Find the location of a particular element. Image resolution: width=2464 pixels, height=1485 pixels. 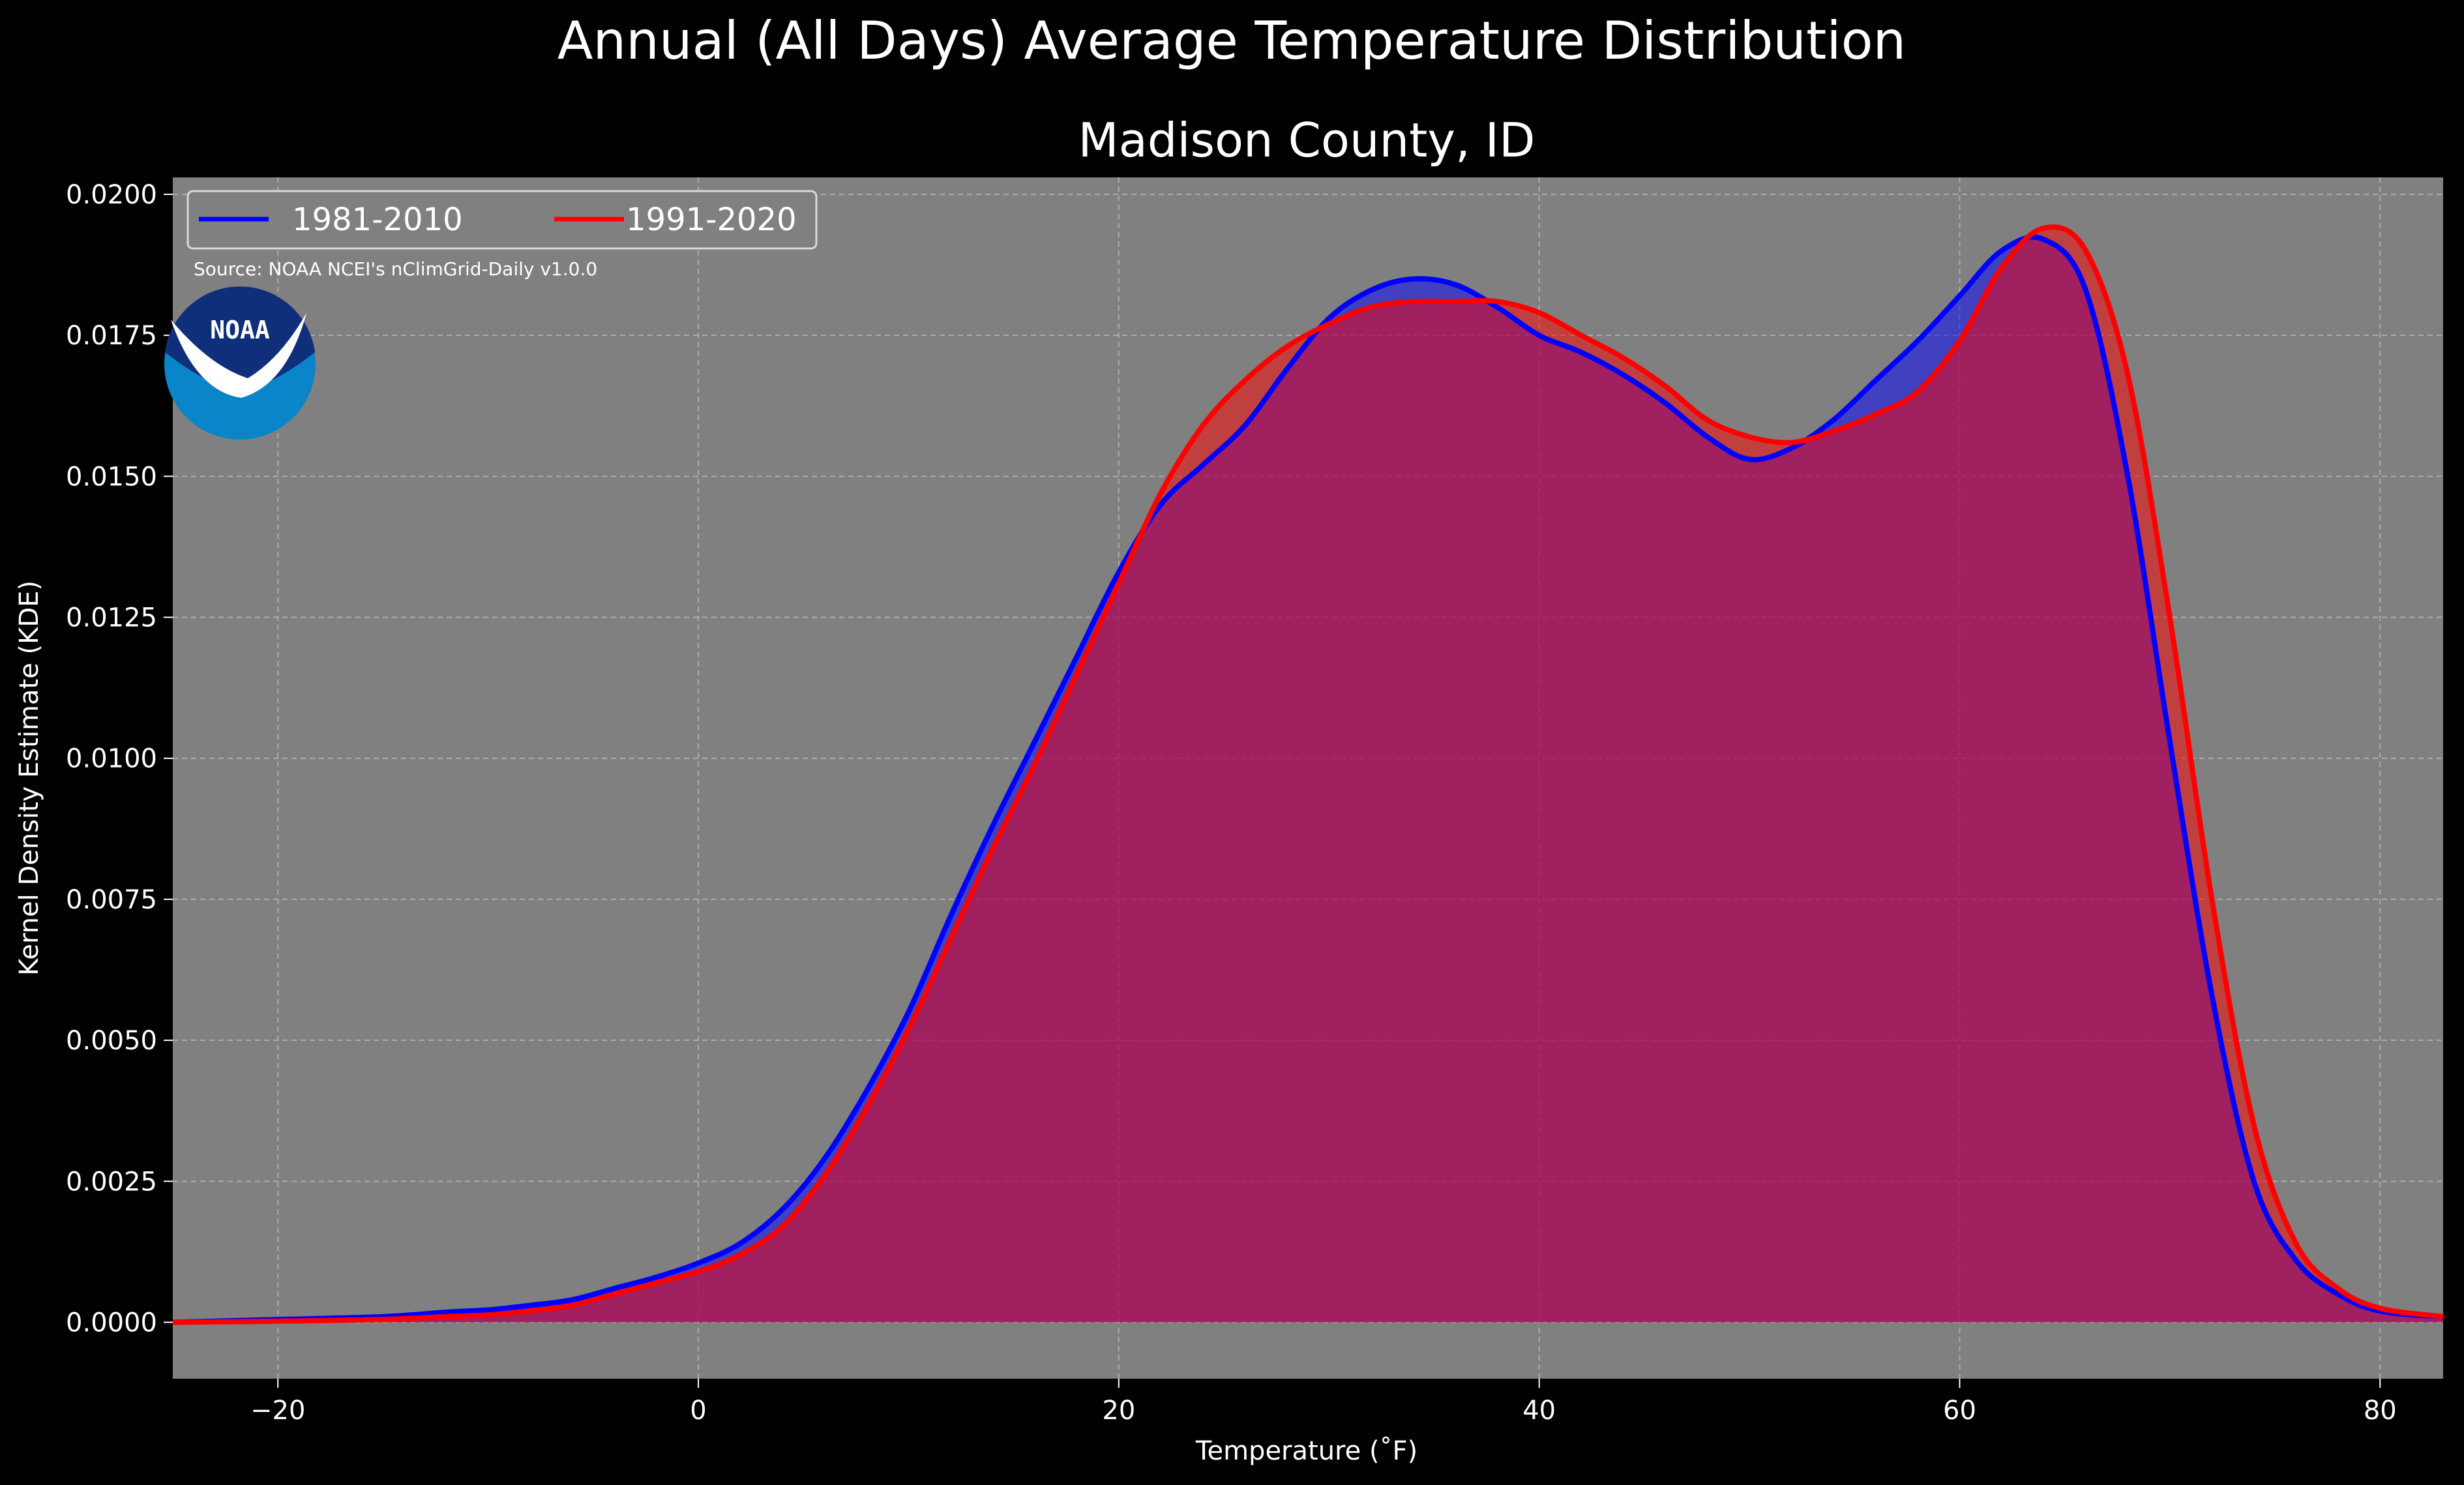

logo-gull-icon is located at coordinates (238, 355).